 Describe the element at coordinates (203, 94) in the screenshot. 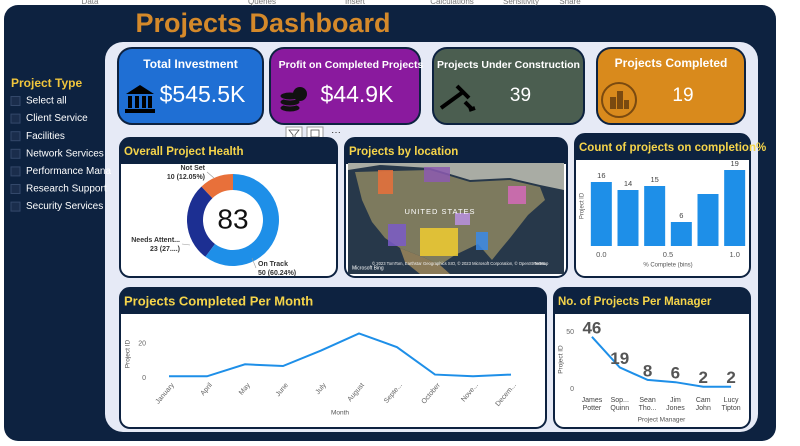

I see `kpi-value: $545.5K` at that location.